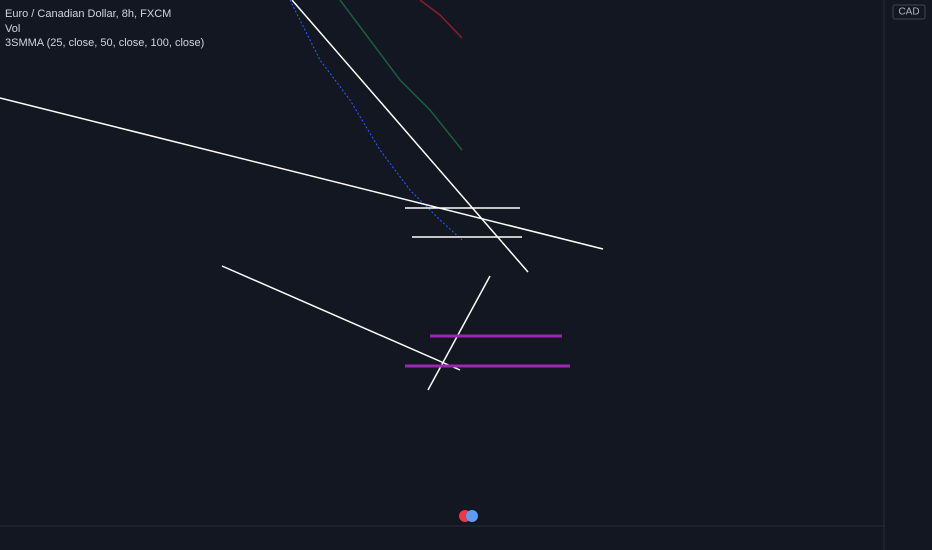 Image resolution: width=932 pixels, height=550 pixels. Describe the element at coordinates (472, 516) in the screenshot. I see `event-icon` at that location.